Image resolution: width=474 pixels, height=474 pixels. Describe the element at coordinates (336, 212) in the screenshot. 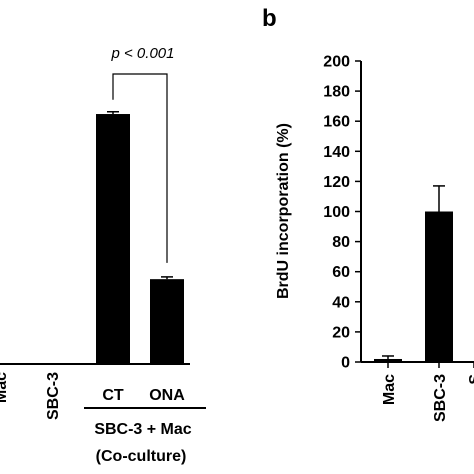

I see `panel-b-y-tick-label-5: 100` at that location.